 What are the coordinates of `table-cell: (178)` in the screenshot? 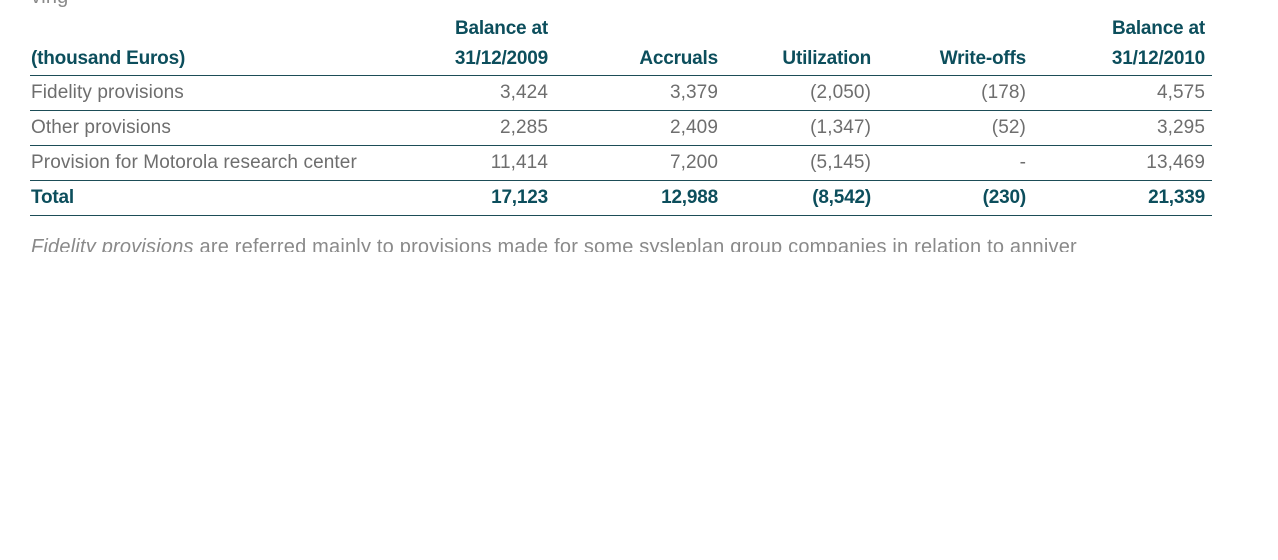 It's located at (955, 93).